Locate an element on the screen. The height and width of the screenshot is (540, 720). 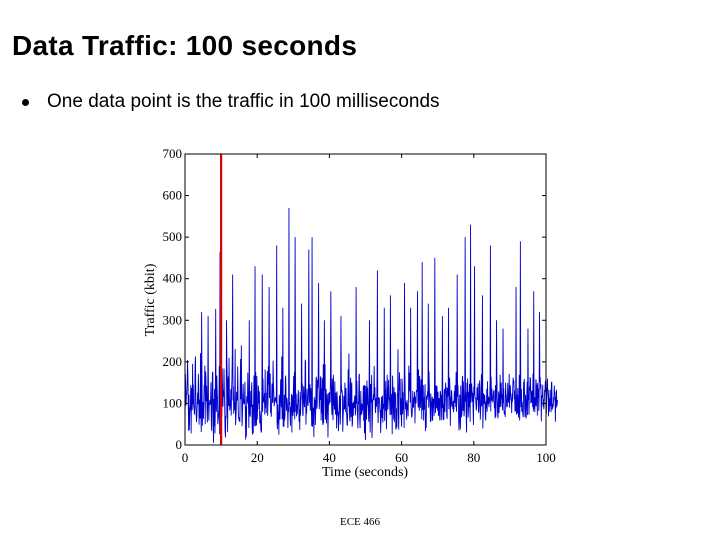
x-tick-label: 20 is located at coordinates (257, 457).